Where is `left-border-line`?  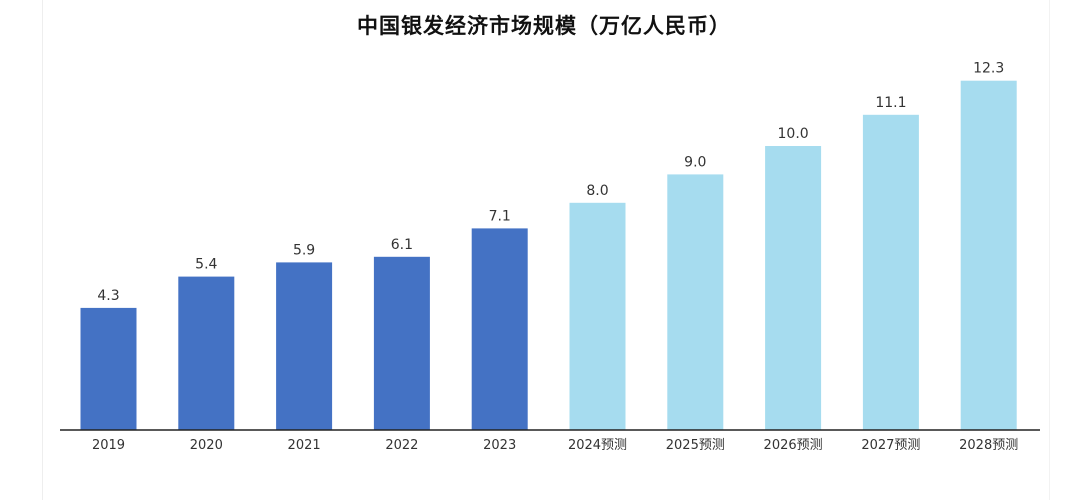
left-border-line is located at coordinates (42, 250).